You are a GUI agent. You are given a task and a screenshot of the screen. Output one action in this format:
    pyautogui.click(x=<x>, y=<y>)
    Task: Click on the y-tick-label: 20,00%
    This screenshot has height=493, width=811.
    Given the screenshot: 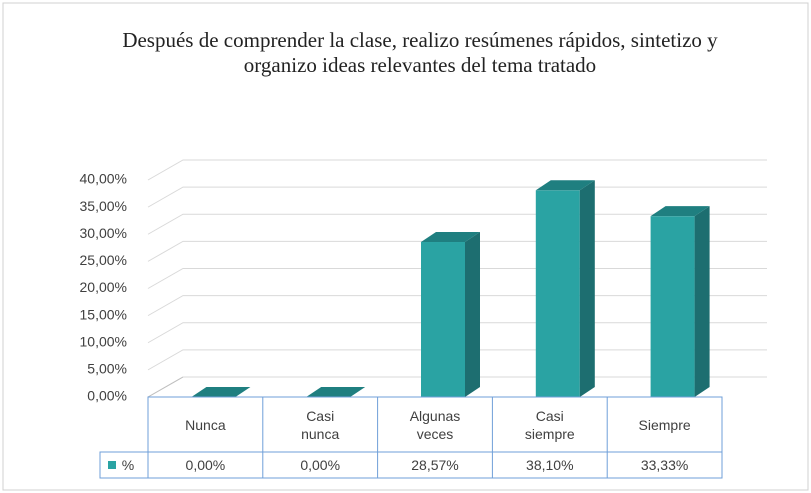 What is the action you would take?
    pyautogui.click(x=103, y=287)
    